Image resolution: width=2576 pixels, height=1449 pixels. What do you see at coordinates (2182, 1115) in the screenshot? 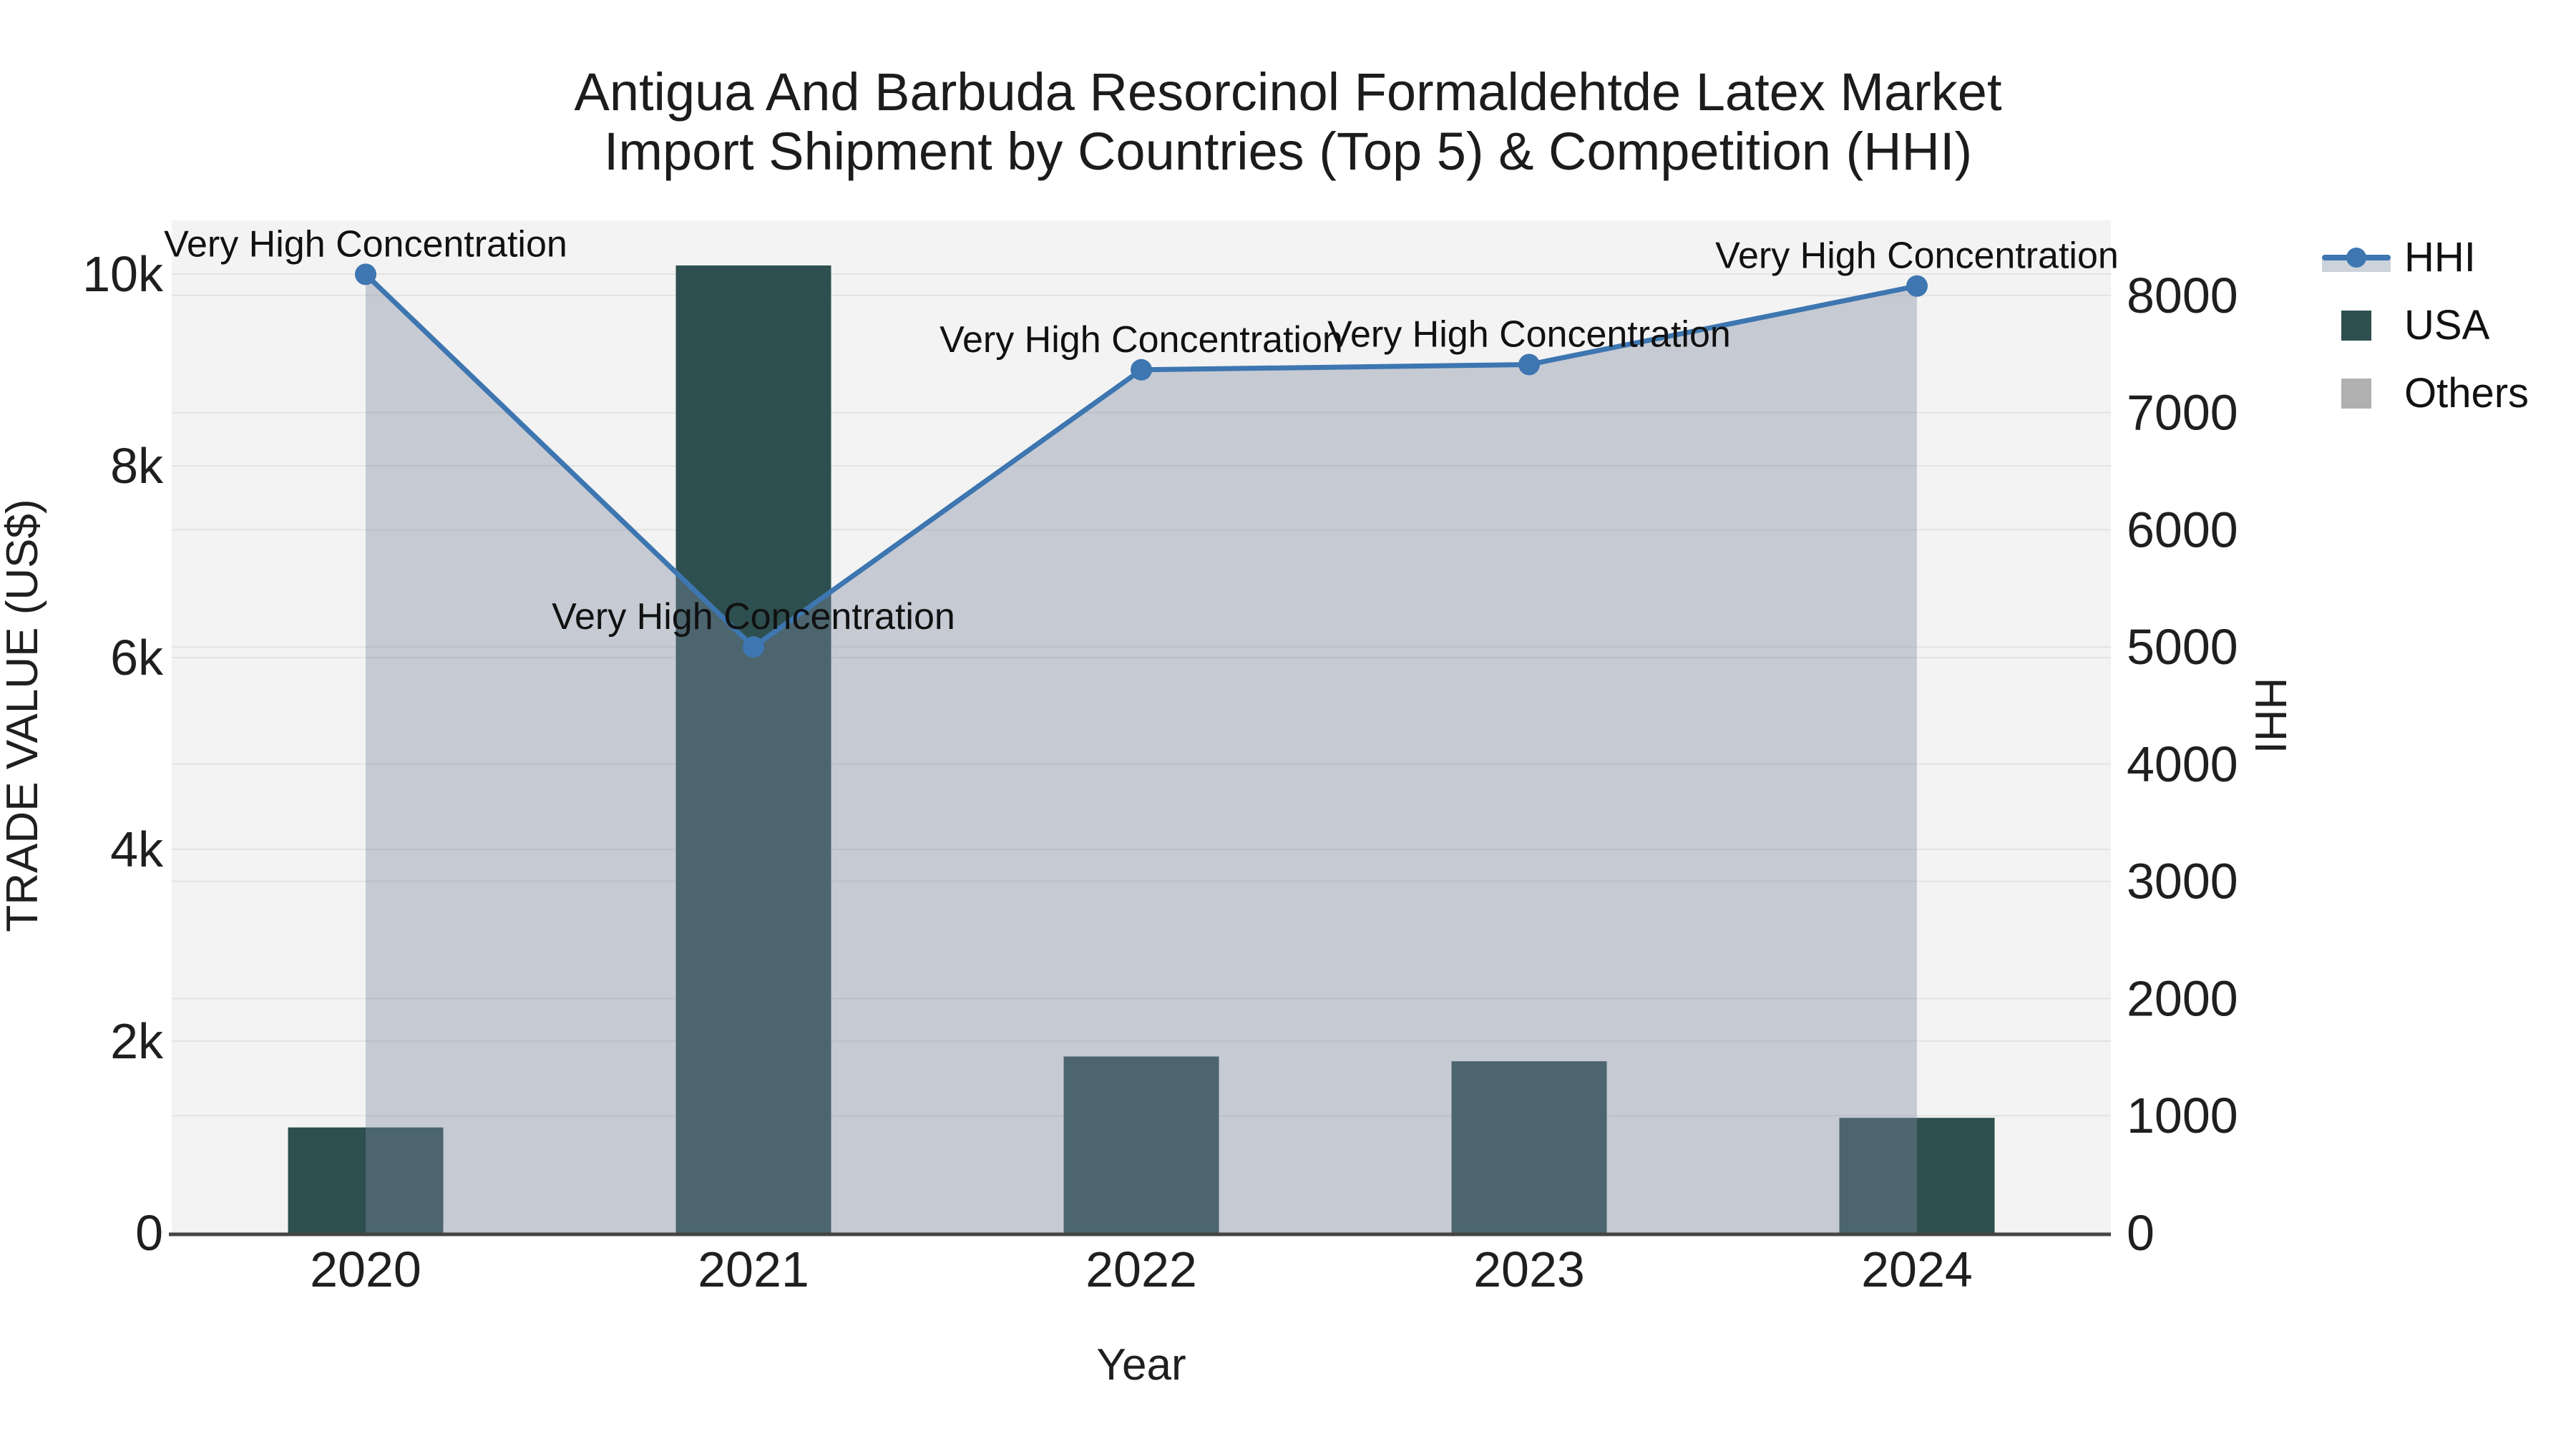
I see `right-tick-1000: 1000` at bounding box center [2182, 1115].